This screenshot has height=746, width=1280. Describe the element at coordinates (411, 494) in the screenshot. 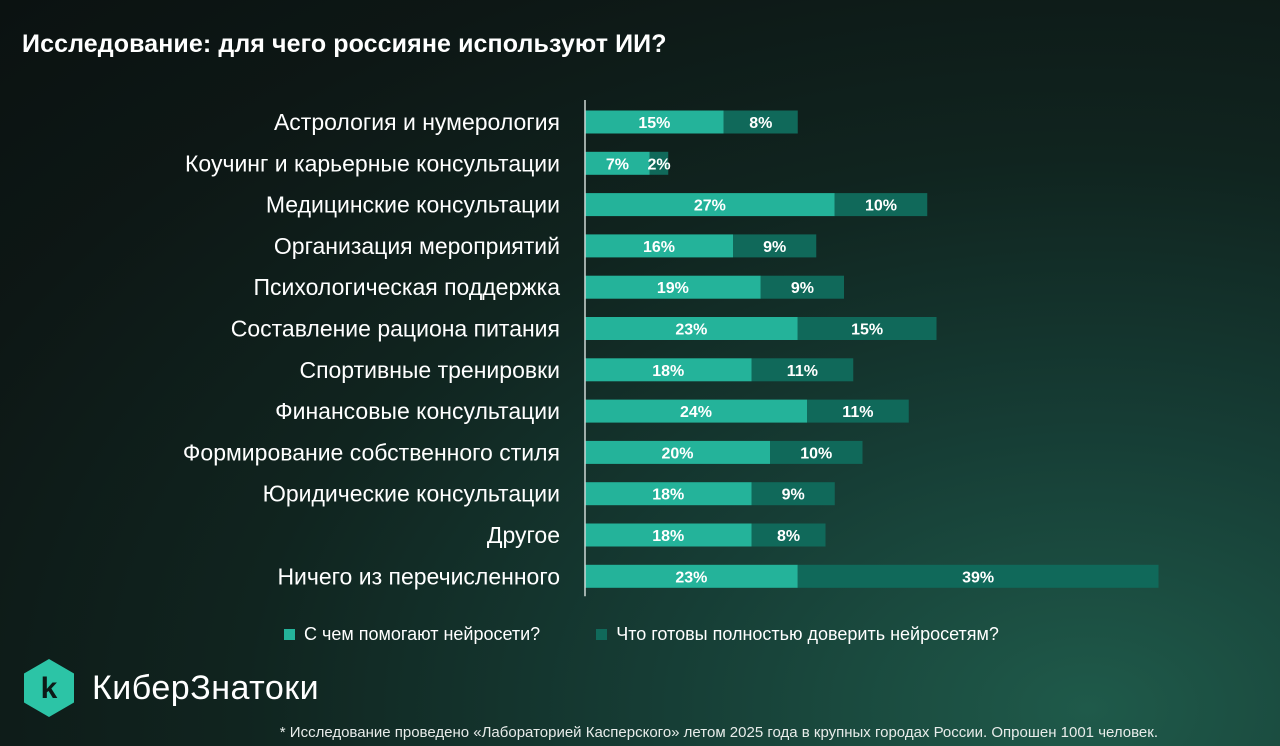

I see `category-label-9: Юридические консультации` at that location.